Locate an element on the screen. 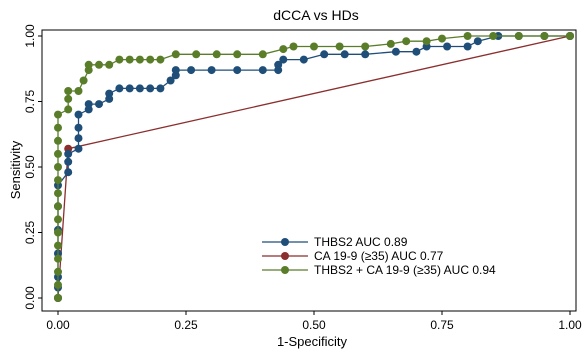 Image resolution: width=585 pixels, height=352 pixels. y-tick-label-1: 0.25 is located at coordinates (30, 232).